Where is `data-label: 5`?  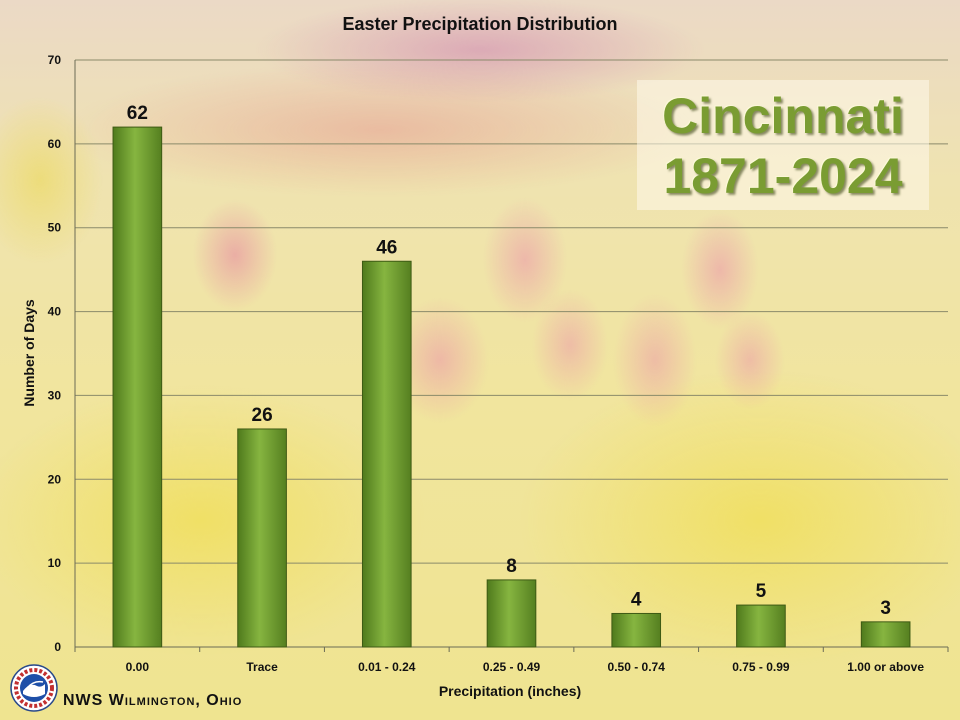 data-label: 5 is located at coordinates (761, 591).